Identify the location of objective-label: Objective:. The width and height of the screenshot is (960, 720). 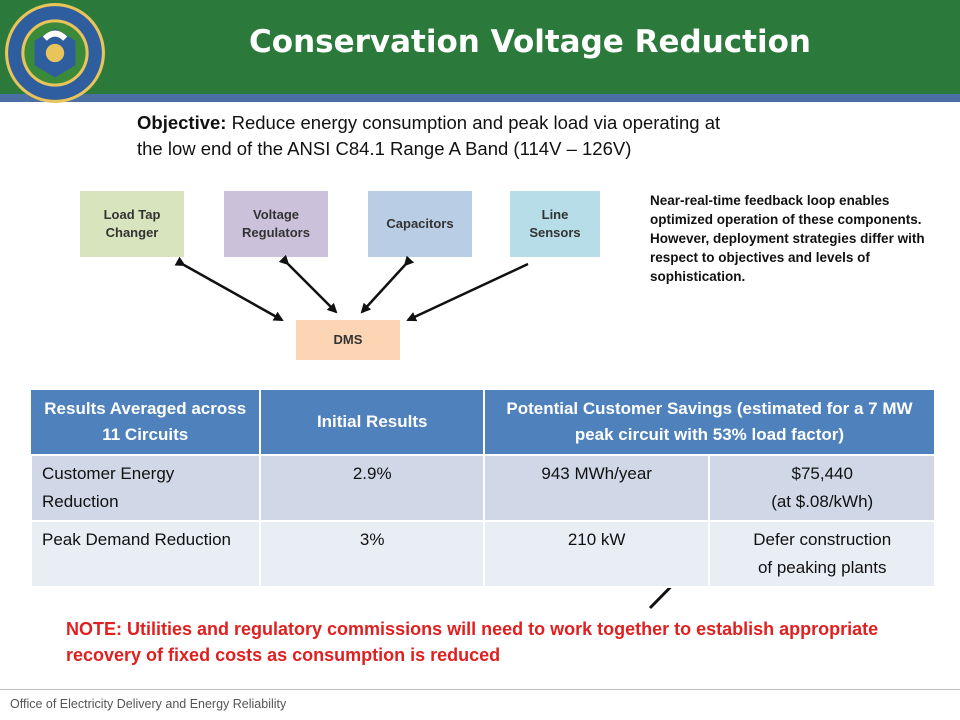
(182, 122).